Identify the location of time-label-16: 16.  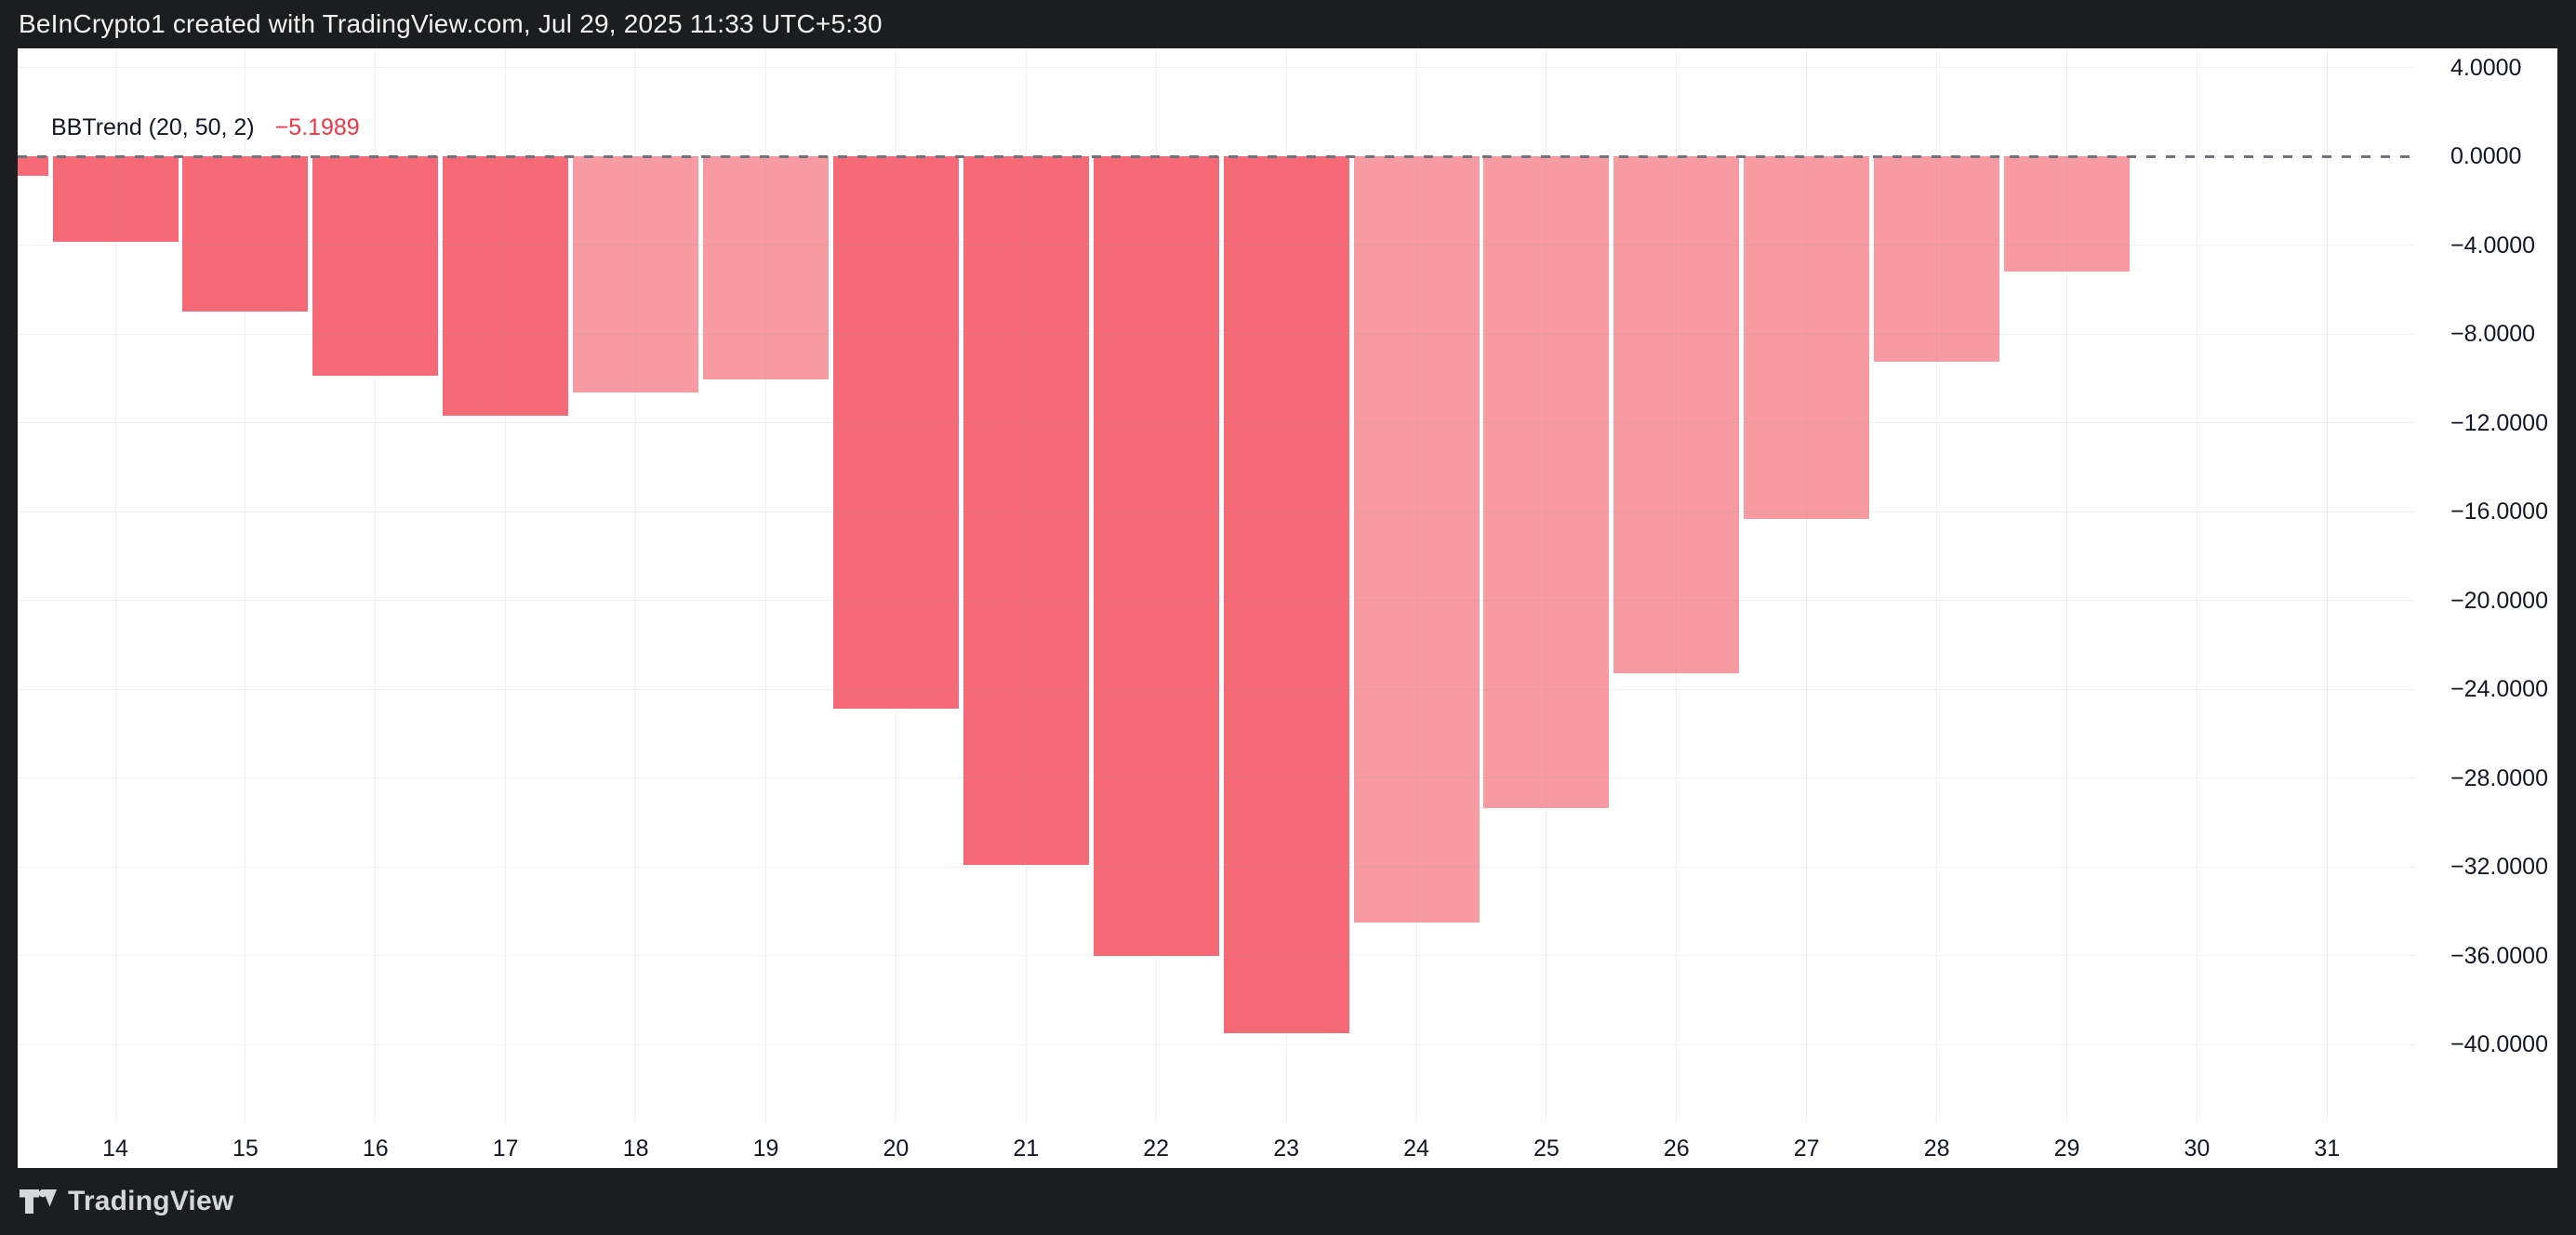
(375, 1148).